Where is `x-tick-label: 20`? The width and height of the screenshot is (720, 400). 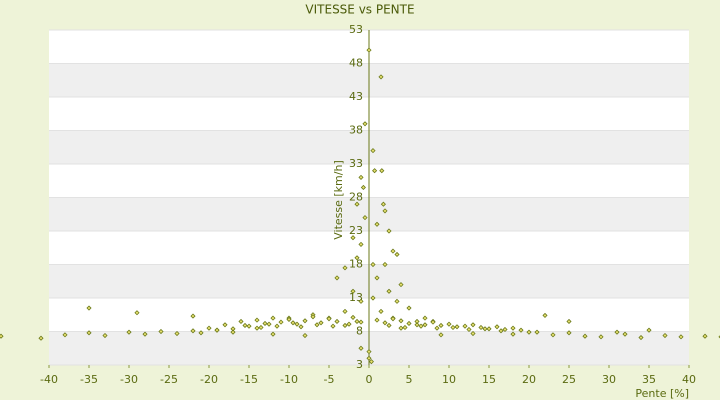
x-tick-label: 20 is located at coordinates (529, 379).